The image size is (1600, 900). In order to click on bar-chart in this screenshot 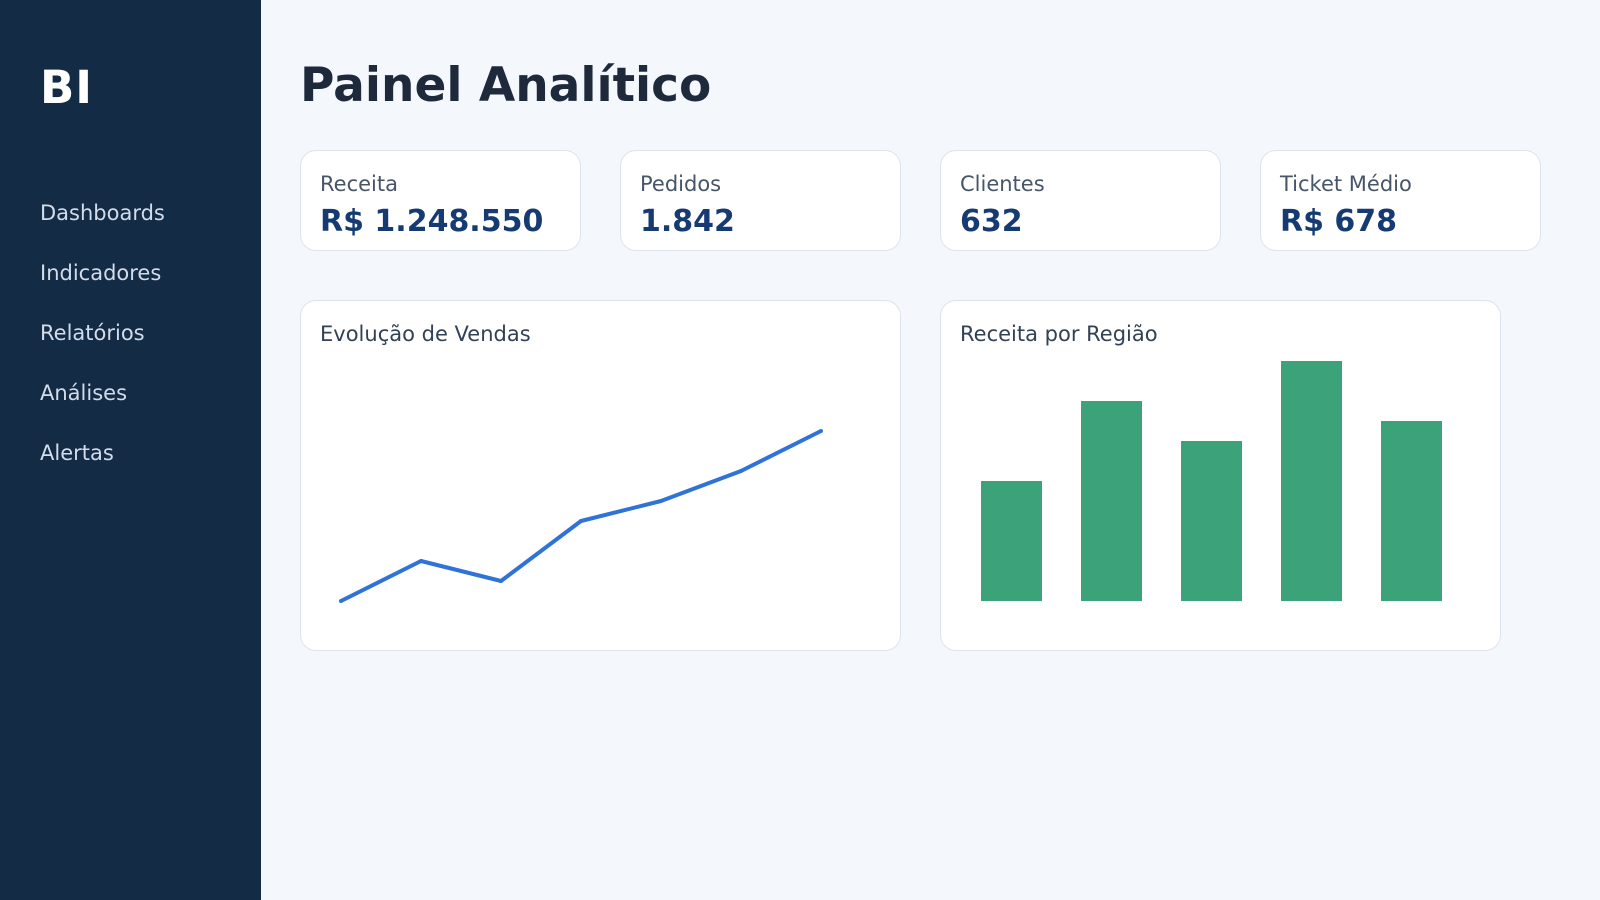, I will do `click(1211, 481)`.